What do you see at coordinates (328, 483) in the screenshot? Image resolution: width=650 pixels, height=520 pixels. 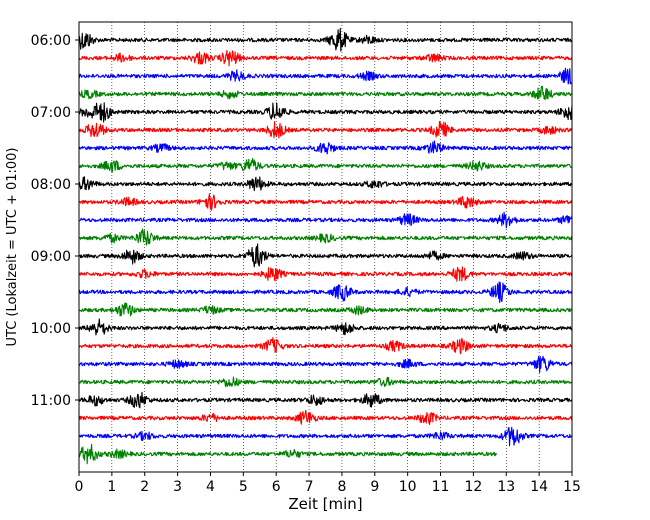 I see `x-axis-ticks: 0 1 2 3 4 5 6 7 8 9 10 11 12 13 14 15` at bounding box center [328, 483].